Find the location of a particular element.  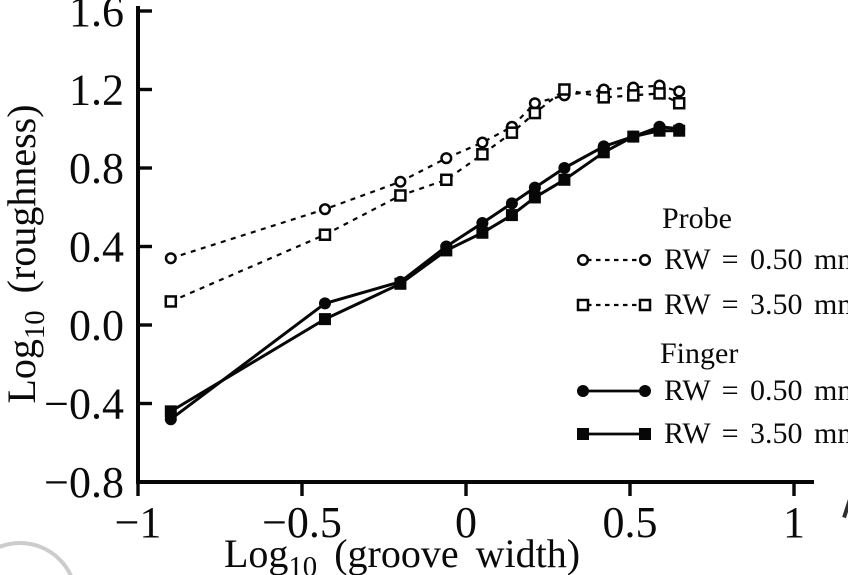

y-tick-label: 0.0 is located at coordinates (96, 325).